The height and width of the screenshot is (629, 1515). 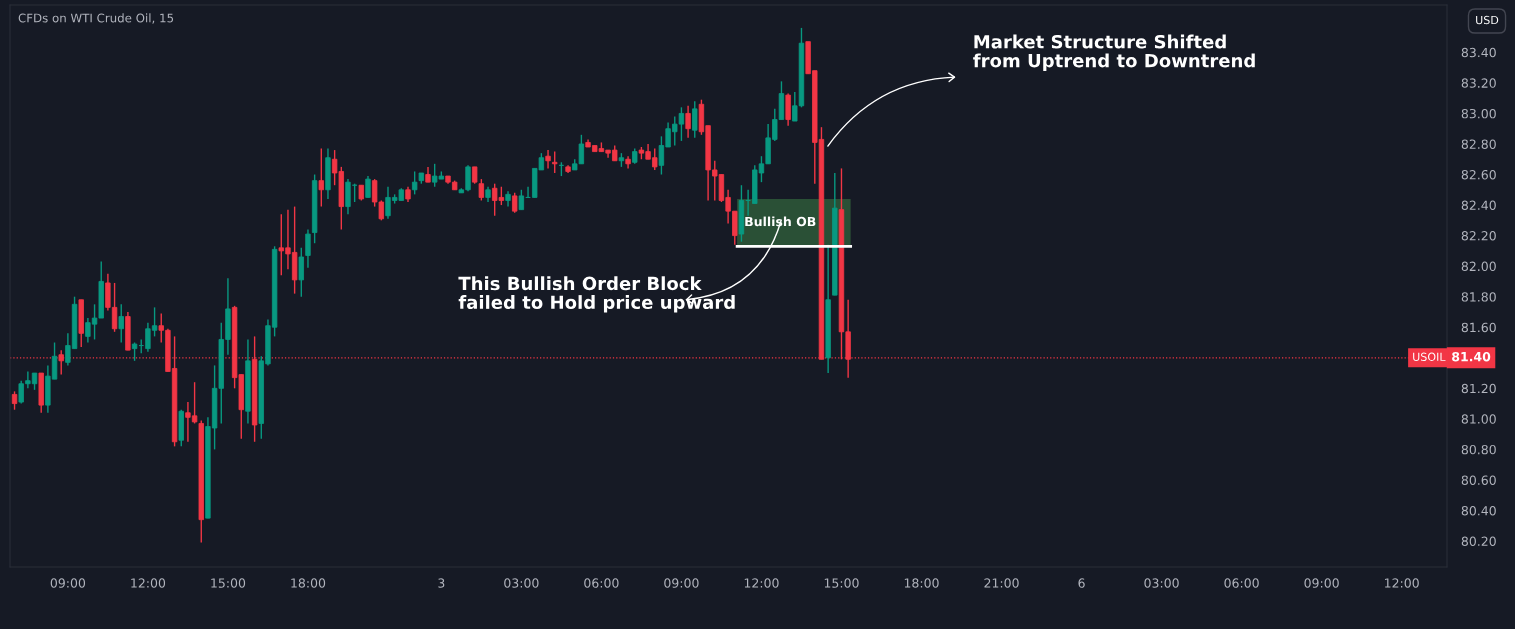 I want to click on x-tick-label: 6, so click(x=1081, y=583).